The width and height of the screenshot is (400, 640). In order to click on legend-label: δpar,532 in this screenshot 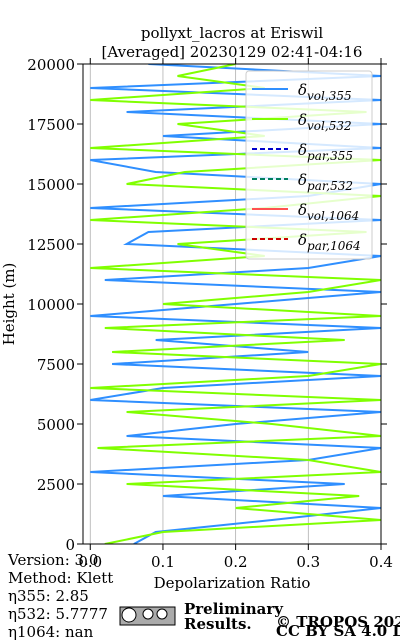, I will do `click(325, 182)`.